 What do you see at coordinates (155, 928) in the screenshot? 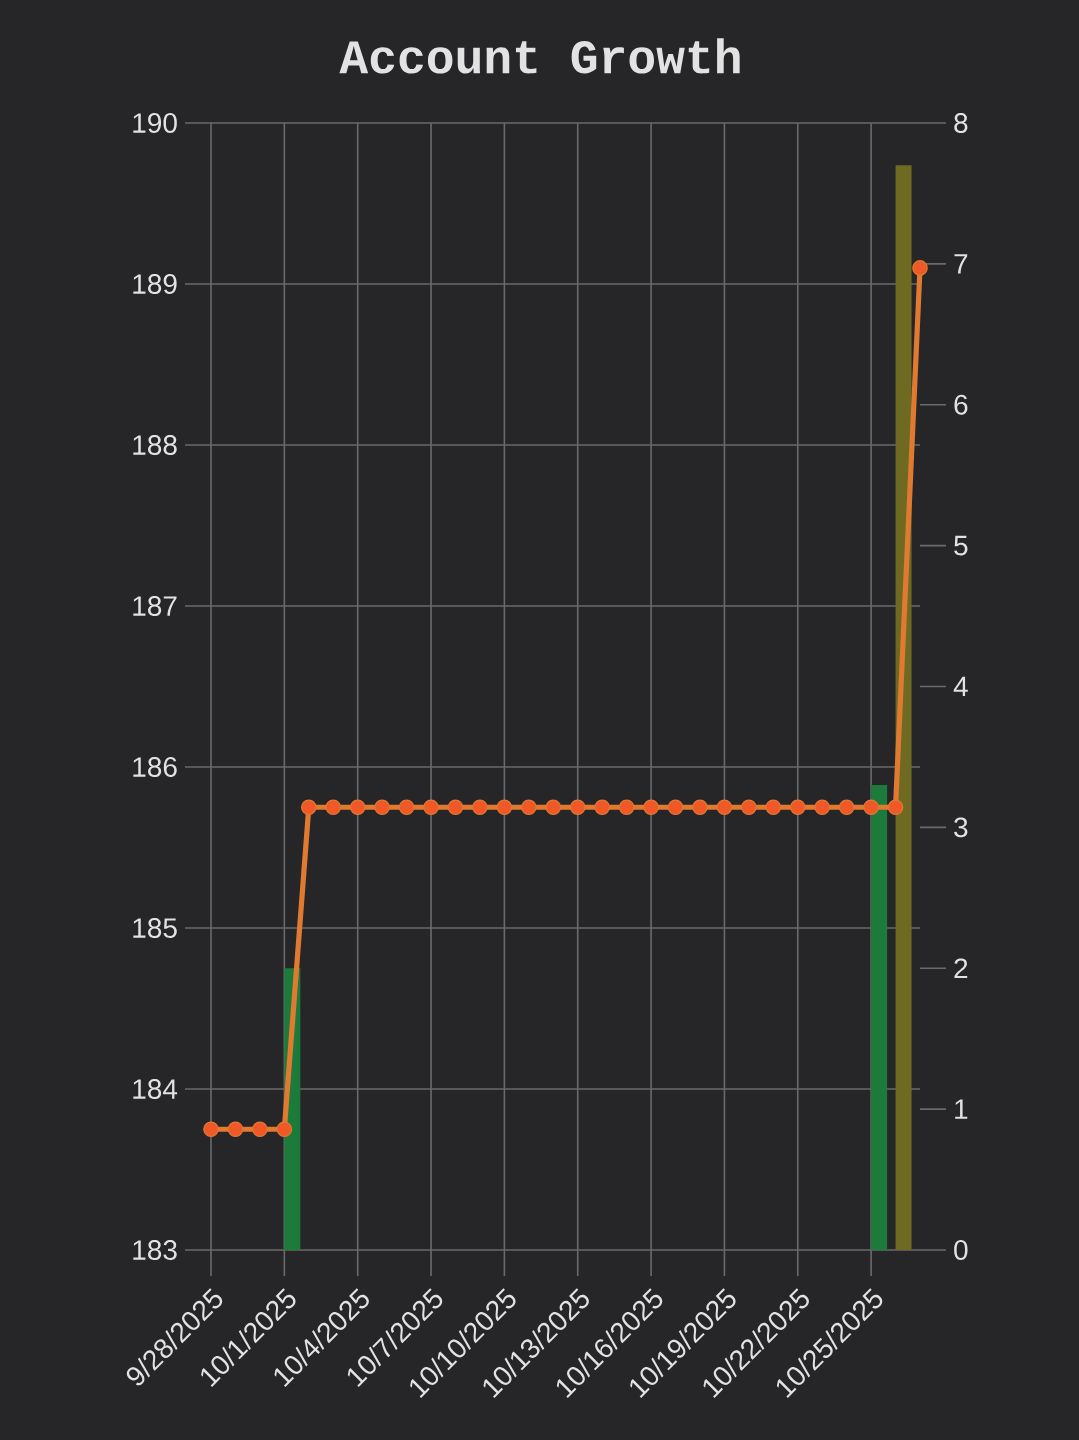
I see `y-tick-label: 185` at bounding box center [155, 928].